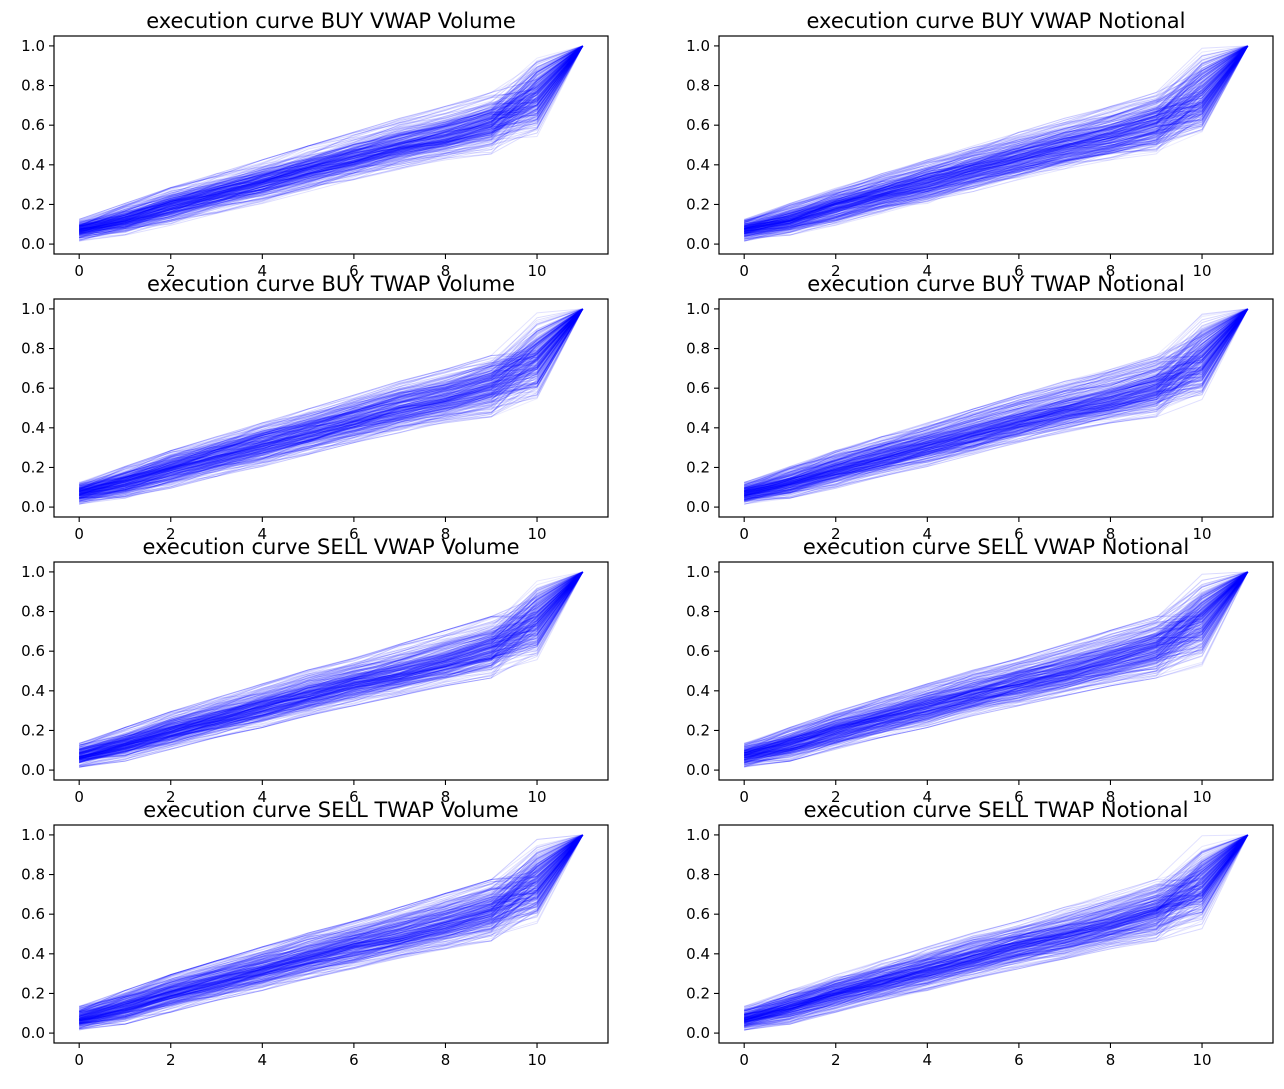 Image resolution: width=1284 pixels, height=1089 pixels. I want to click on y-tick-label-4-1: 0.0, so click(698, 507).